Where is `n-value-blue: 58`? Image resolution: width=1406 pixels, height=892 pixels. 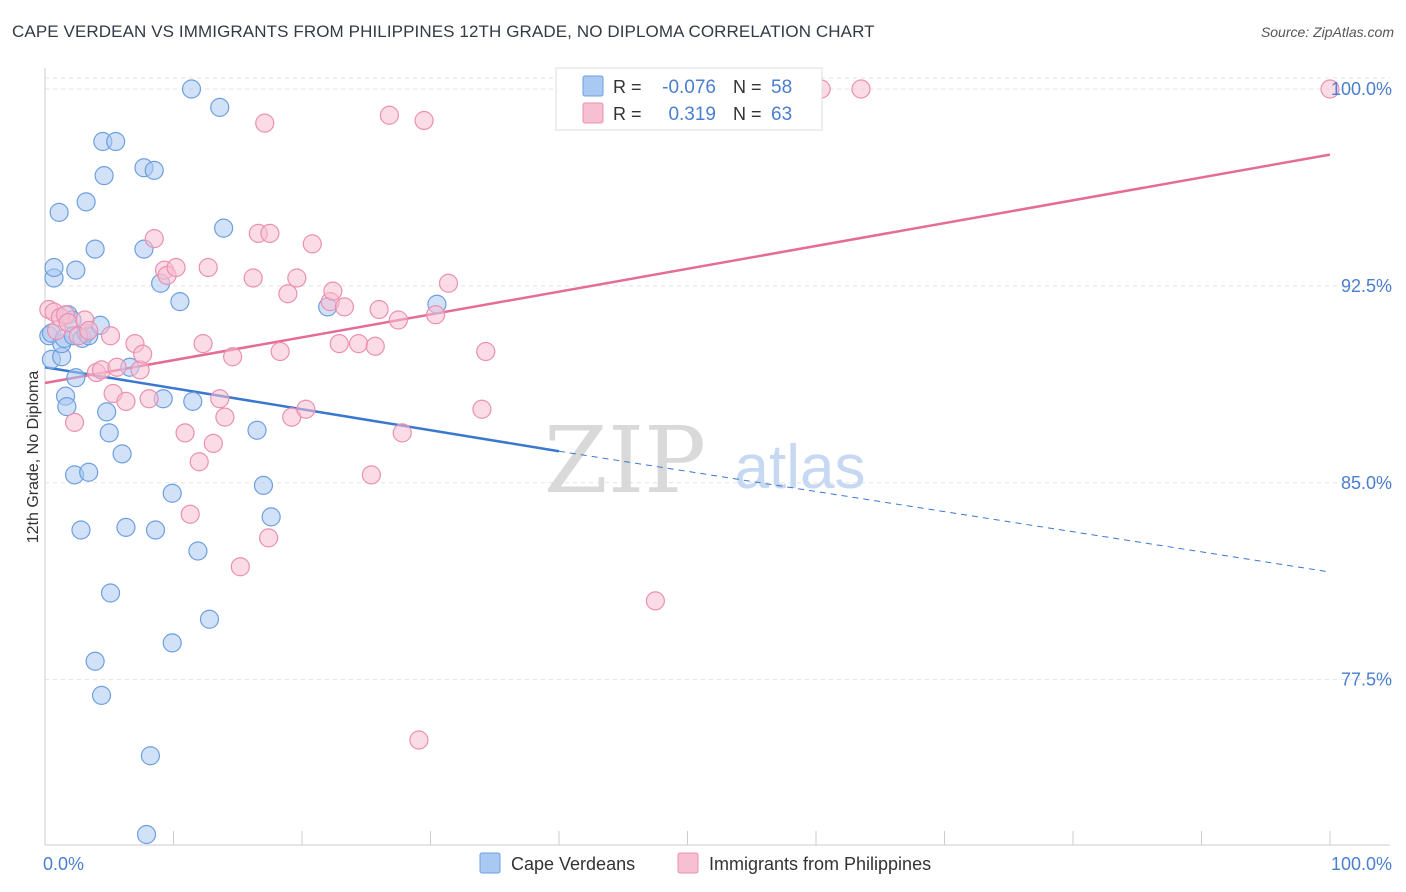 n-value-blue: 58 is located at coordinates (781, 87).